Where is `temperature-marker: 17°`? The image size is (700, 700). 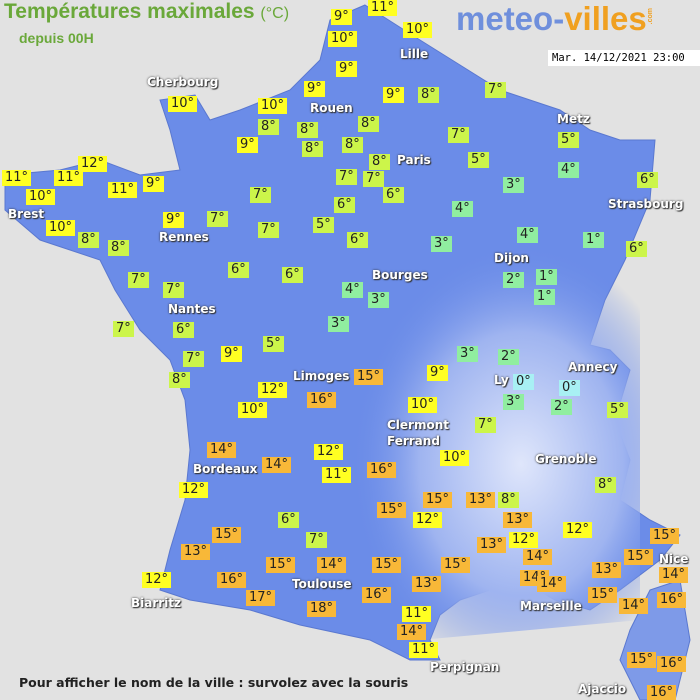 temperature-marker: 17° is located at coordinates (261, 598).